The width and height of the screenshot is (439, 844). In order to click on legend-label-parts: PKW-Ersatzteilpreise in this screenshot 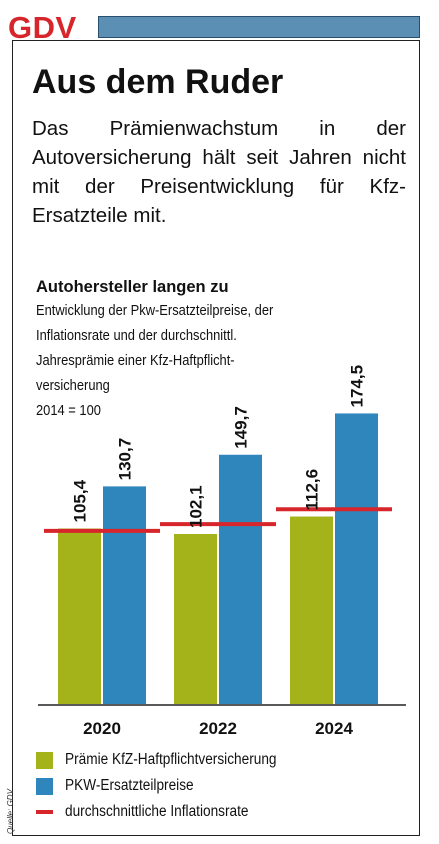, I will do `click(129, 785)`.